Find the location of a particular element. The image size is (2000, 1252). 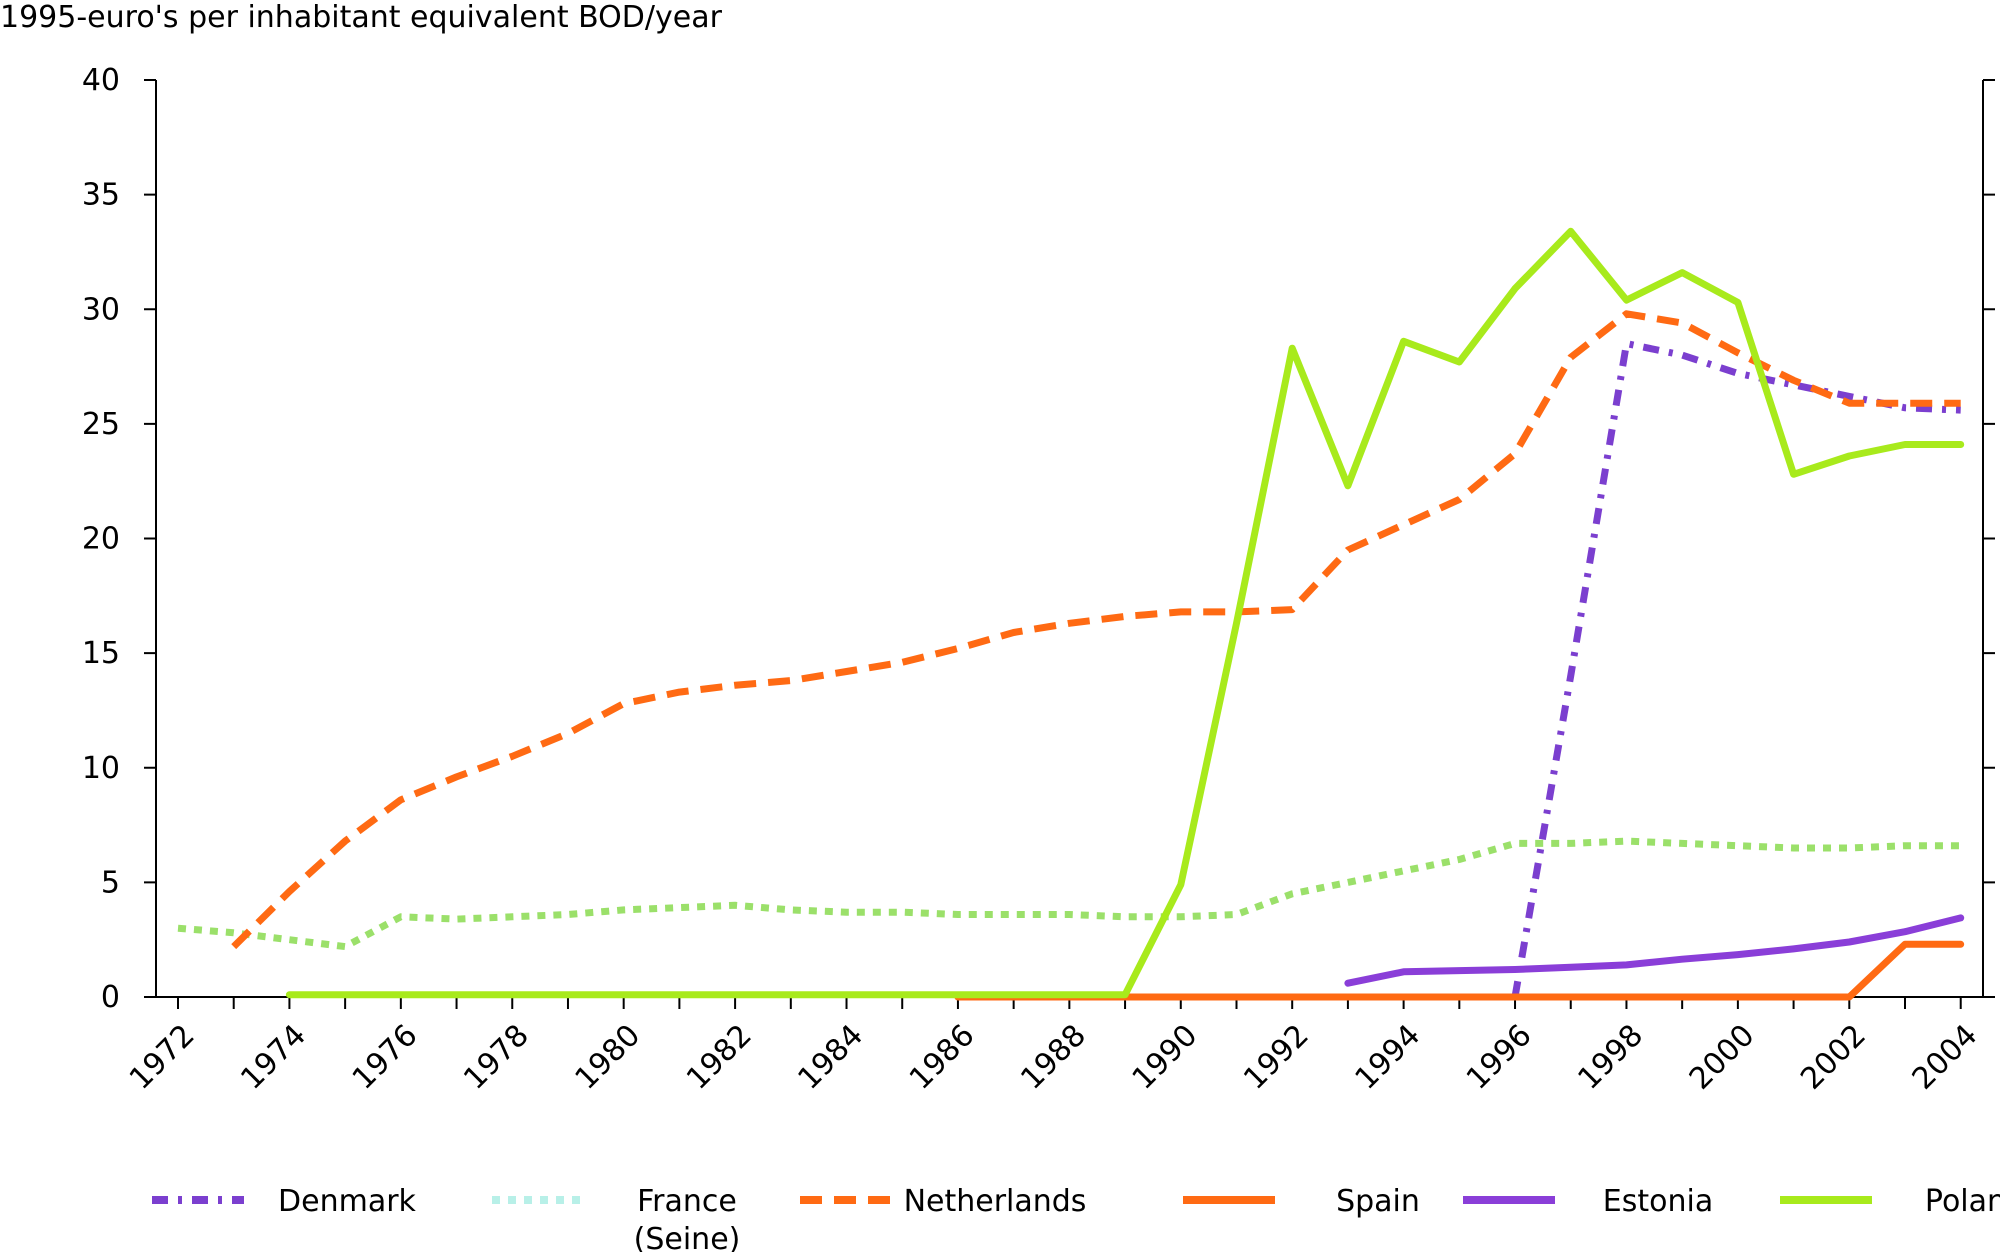

legend-label: Netherlands is located at coordinates (995, 1201).